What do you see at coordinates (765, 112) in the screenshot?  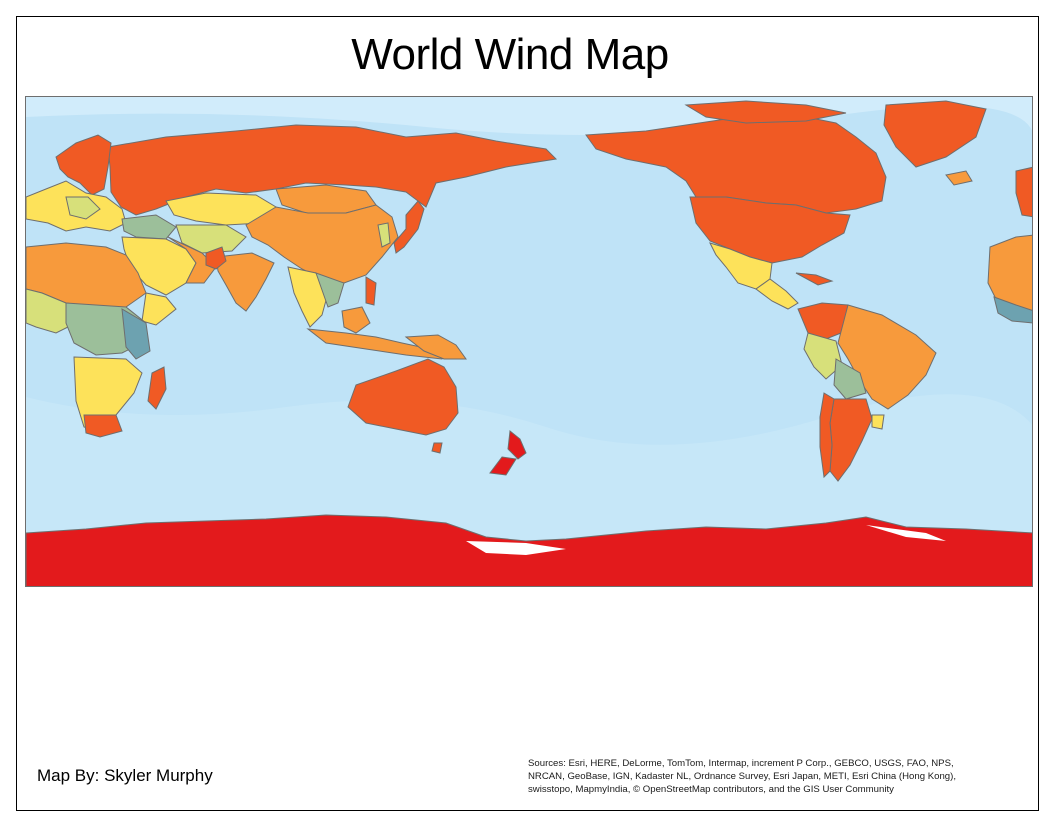 I see `region-arctic-archipelago` at bounding box center [765, 112].